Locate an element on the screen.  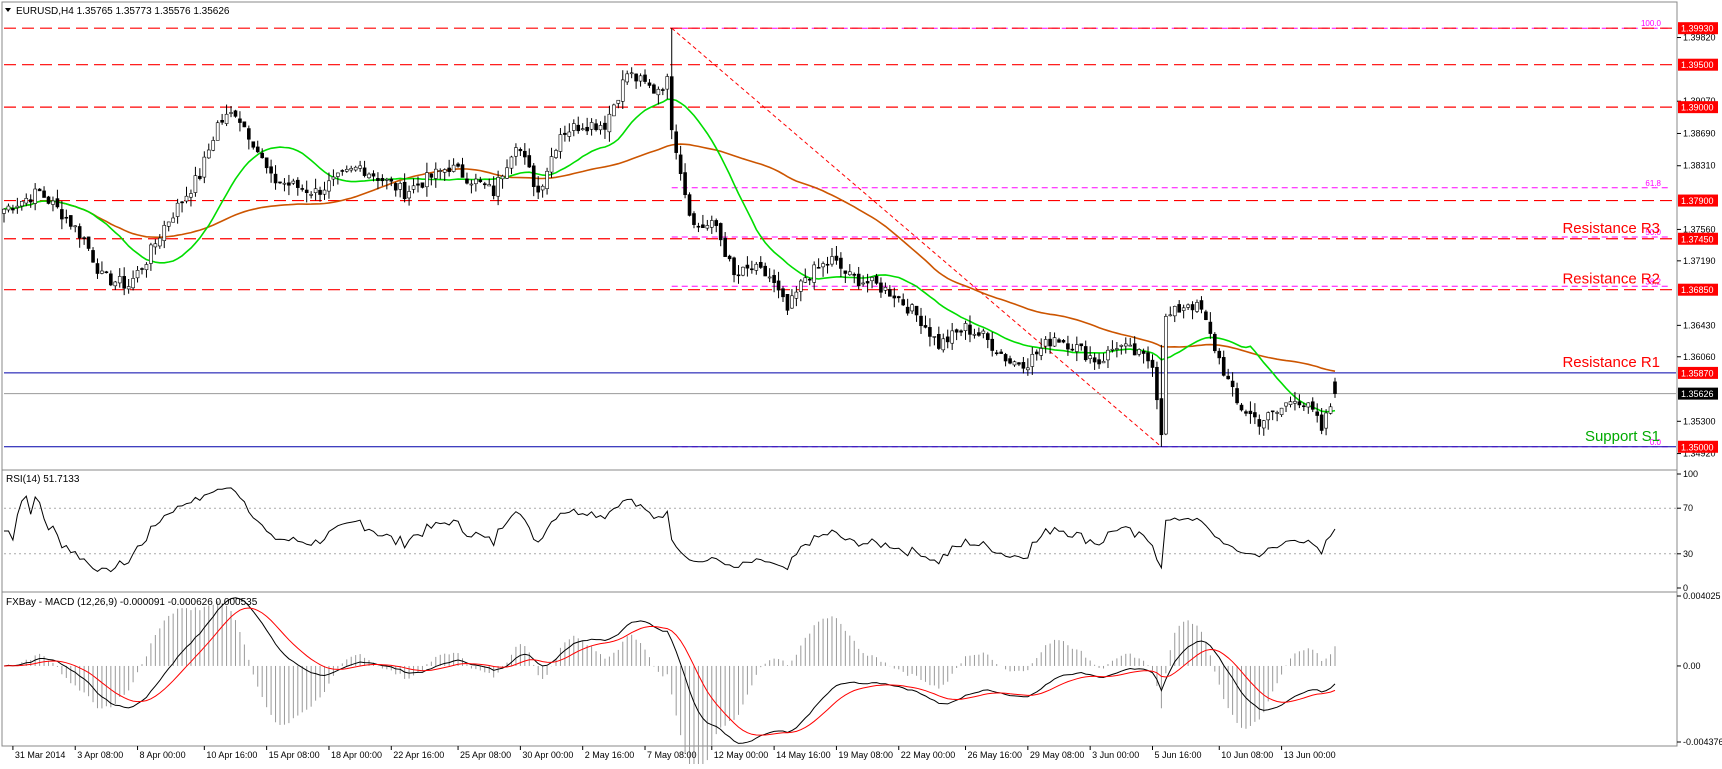
time-tick-label: 22 May 00:00 is located at coordinates (928, 755).